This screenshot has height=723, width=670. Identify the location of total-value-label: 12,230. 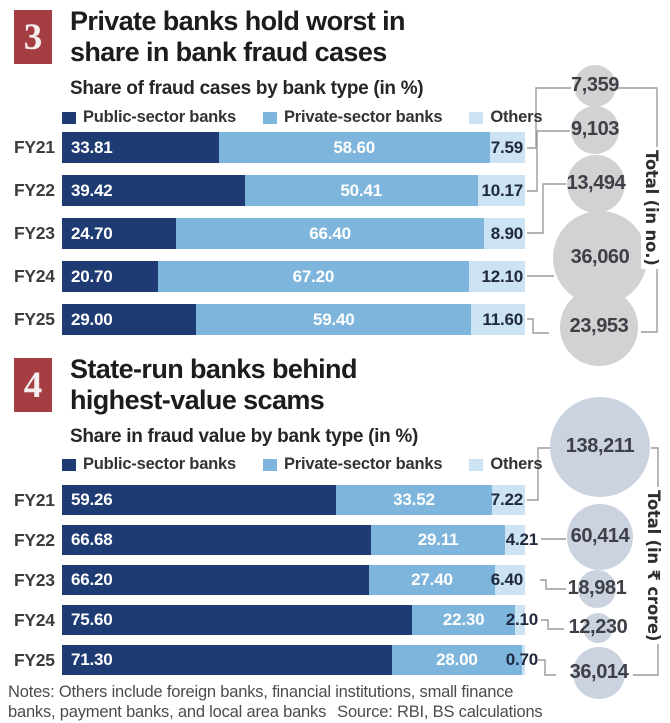
(598, 627).